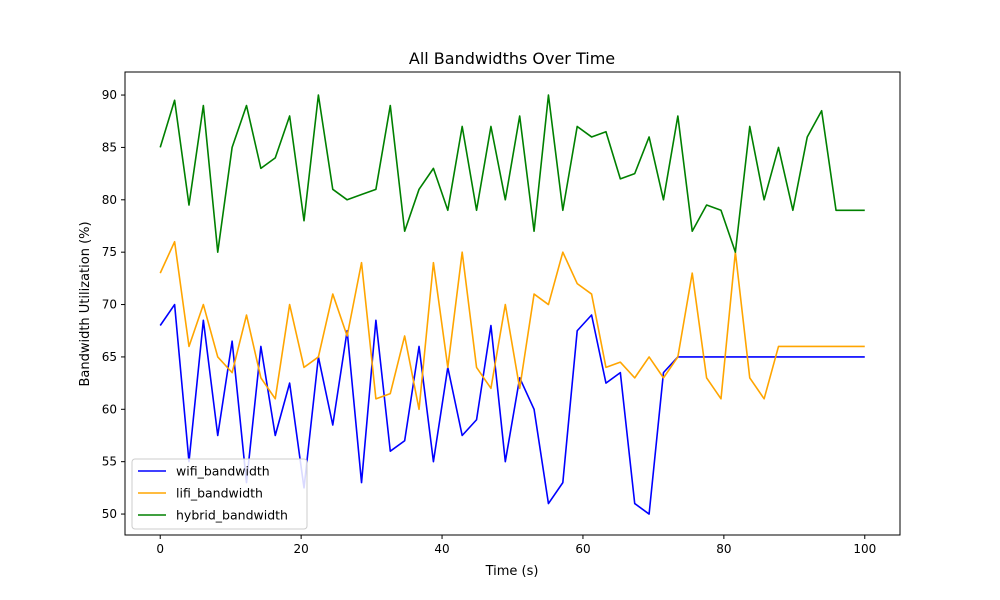  What do you see at coordinates (512, 571) in the screenshot?
I see `x-axis-label: Time (s)` at bounding box center [512, 571].